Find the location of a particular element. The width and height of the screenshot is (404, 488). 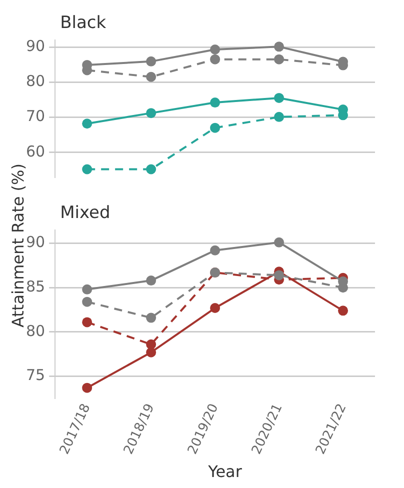

y-tick-label: 70 is located at coordinates (36, 116).